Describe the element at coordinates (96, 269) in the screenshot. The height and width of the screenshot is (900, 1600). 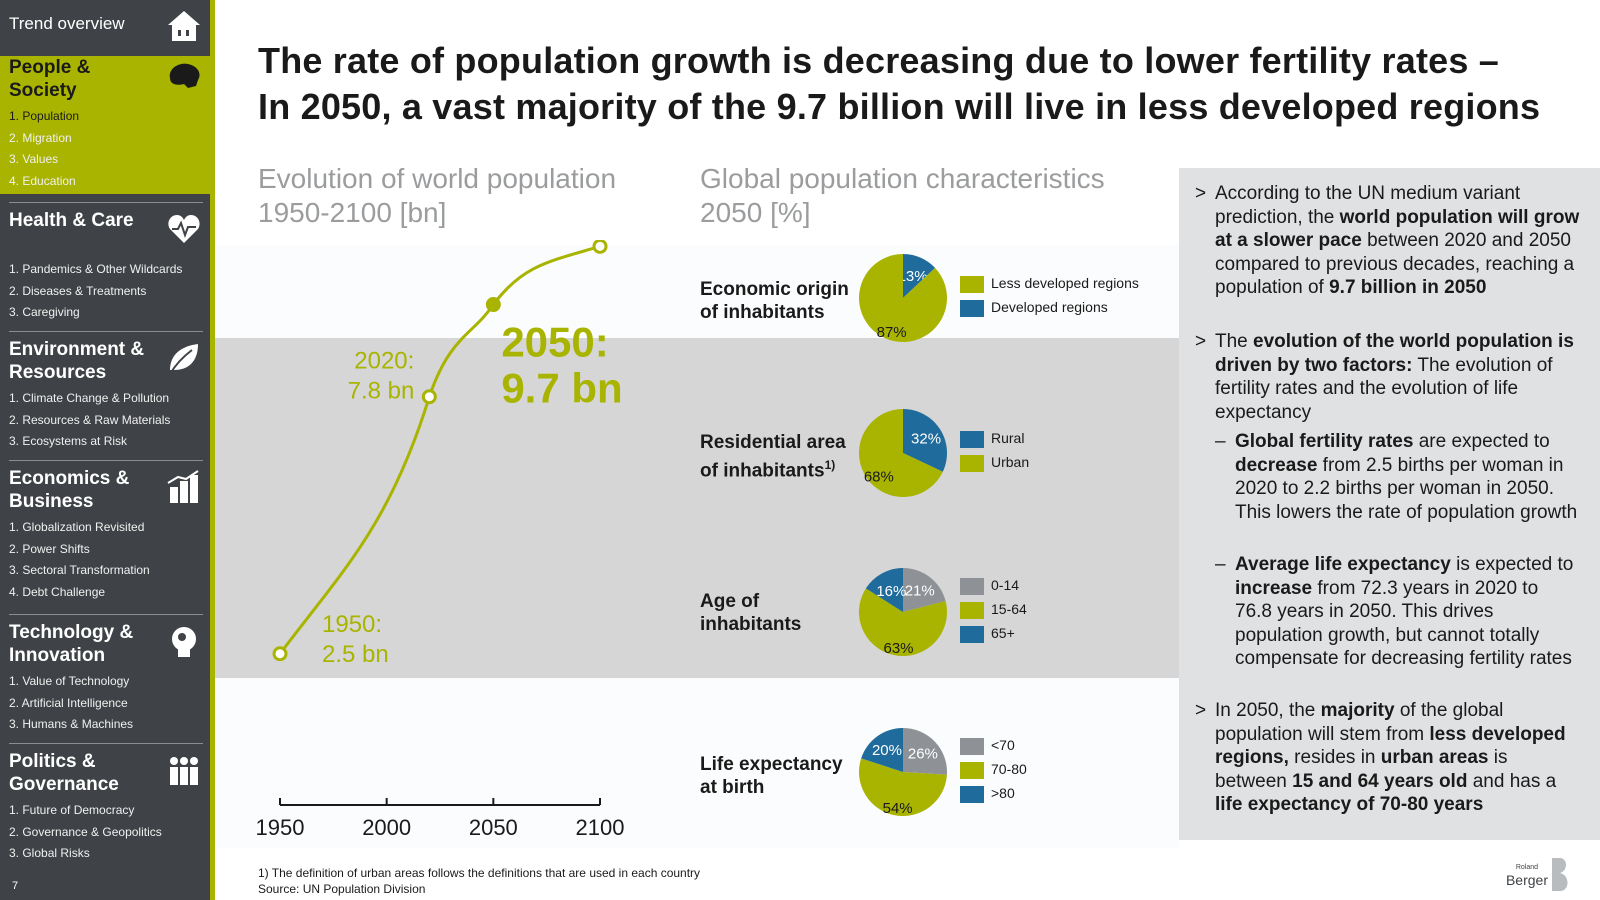
I see `sidebar-subitem: 1. Pandemics & Other Wildcards` at that location.